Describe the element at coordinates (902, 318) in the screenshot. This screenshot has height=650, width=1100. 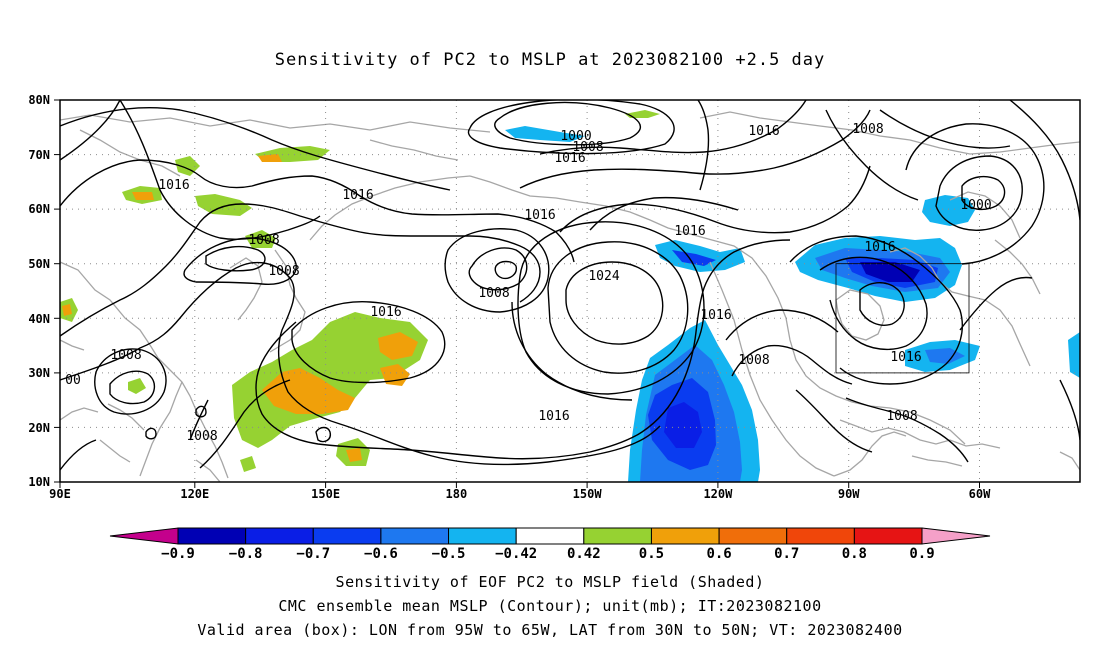
I see `valid-area-box` at that location.